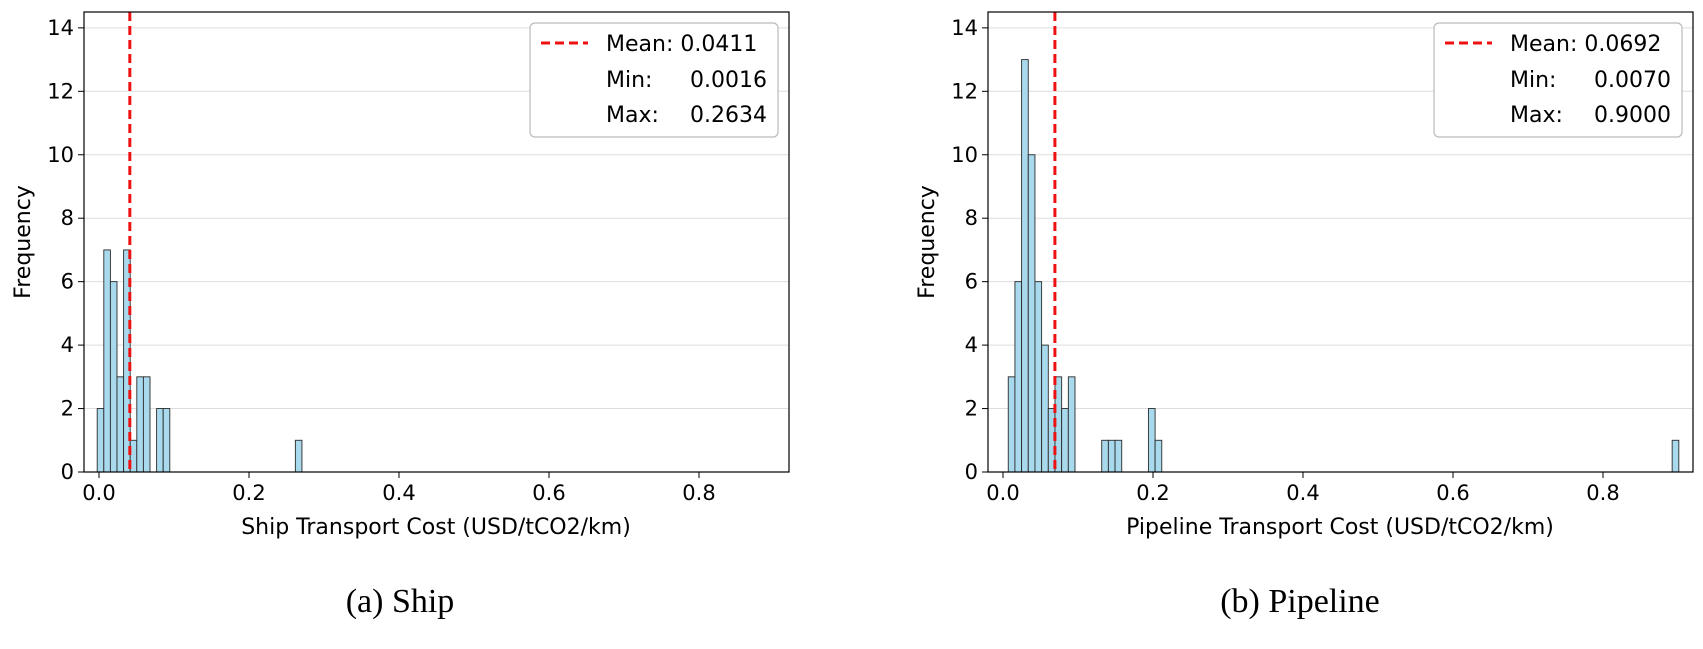 Image resolution: width=1703 pixels, height=649 pixels. What do you see at coordinates (681, 44) in the screenshot?
I see `legend-mean-label: Mean: 0.0411` at bounding box center [681, 44].